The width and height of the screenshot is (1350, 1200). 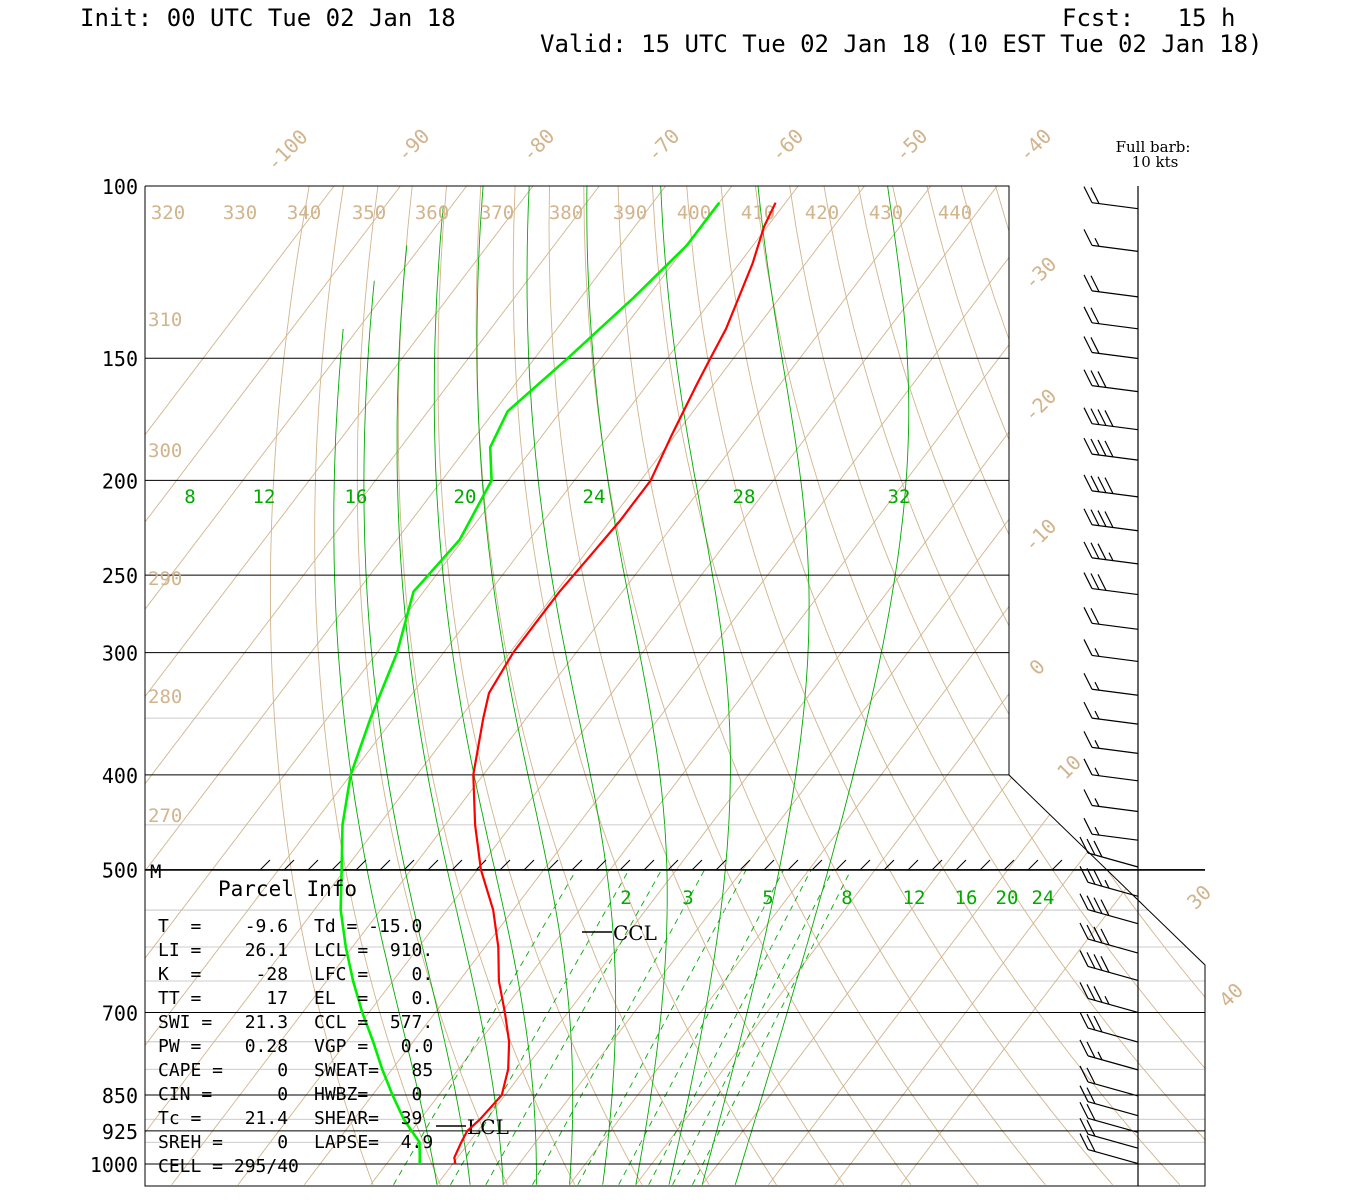 I want to click on theta-label: 390, so click(x=630, y=213).